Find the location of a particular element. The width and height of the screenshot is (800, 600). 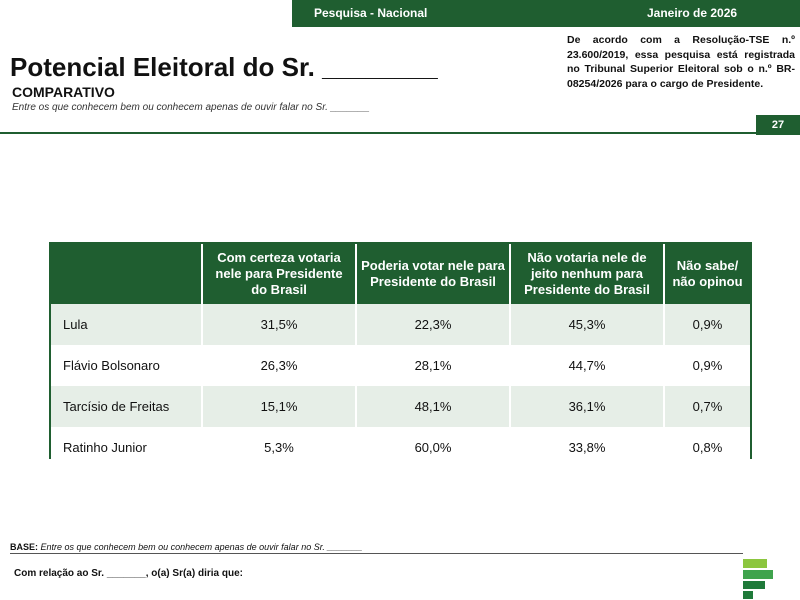

page-divider: 27 is located at coordinates (400, 125).